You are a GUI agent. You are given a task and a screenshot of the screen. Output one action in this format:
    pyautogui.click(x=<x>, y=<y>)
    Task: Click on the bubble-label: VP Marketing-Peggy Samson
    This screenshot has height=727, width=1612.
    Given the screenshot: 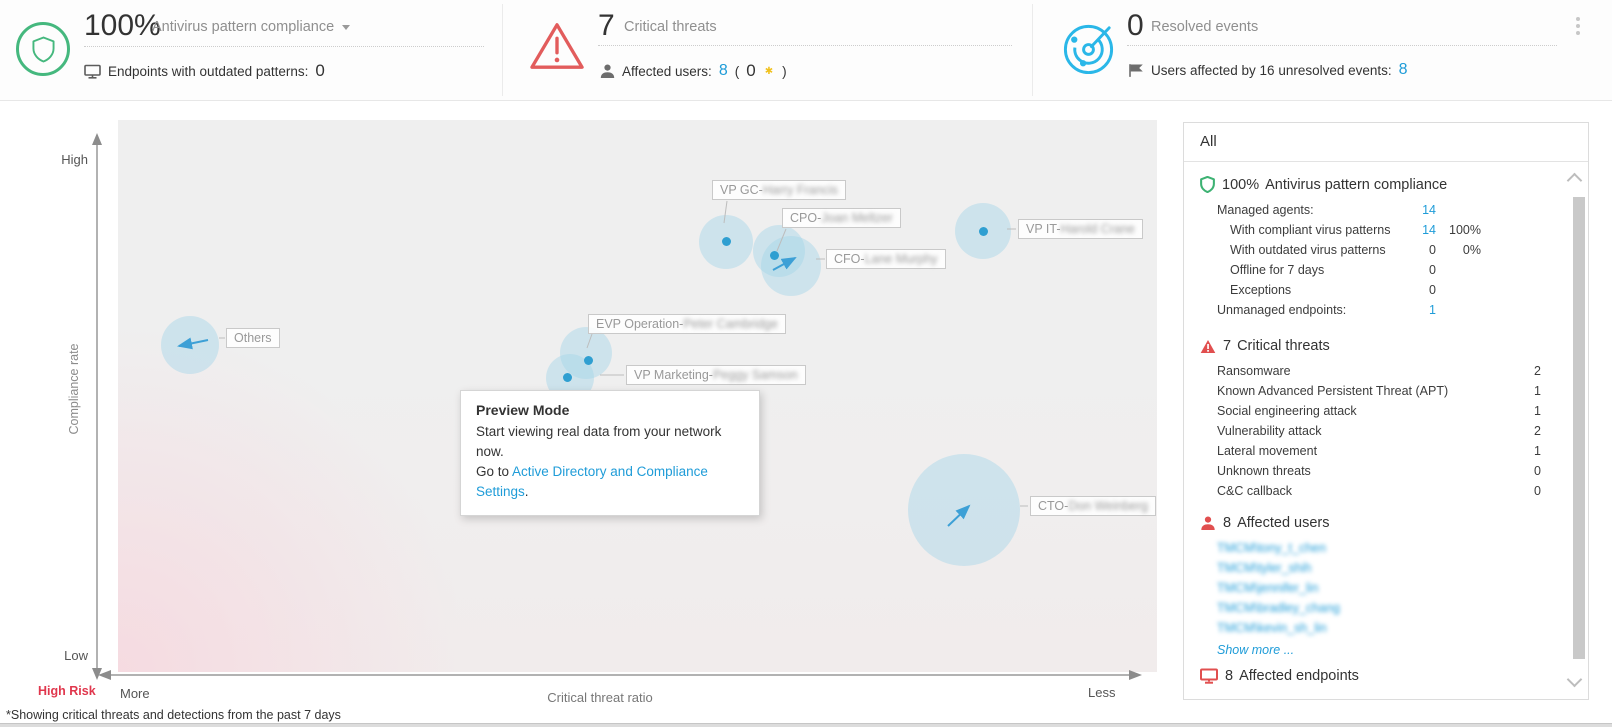 What is the action you would take?
    pyautogui.click(x=716, y=375)
    